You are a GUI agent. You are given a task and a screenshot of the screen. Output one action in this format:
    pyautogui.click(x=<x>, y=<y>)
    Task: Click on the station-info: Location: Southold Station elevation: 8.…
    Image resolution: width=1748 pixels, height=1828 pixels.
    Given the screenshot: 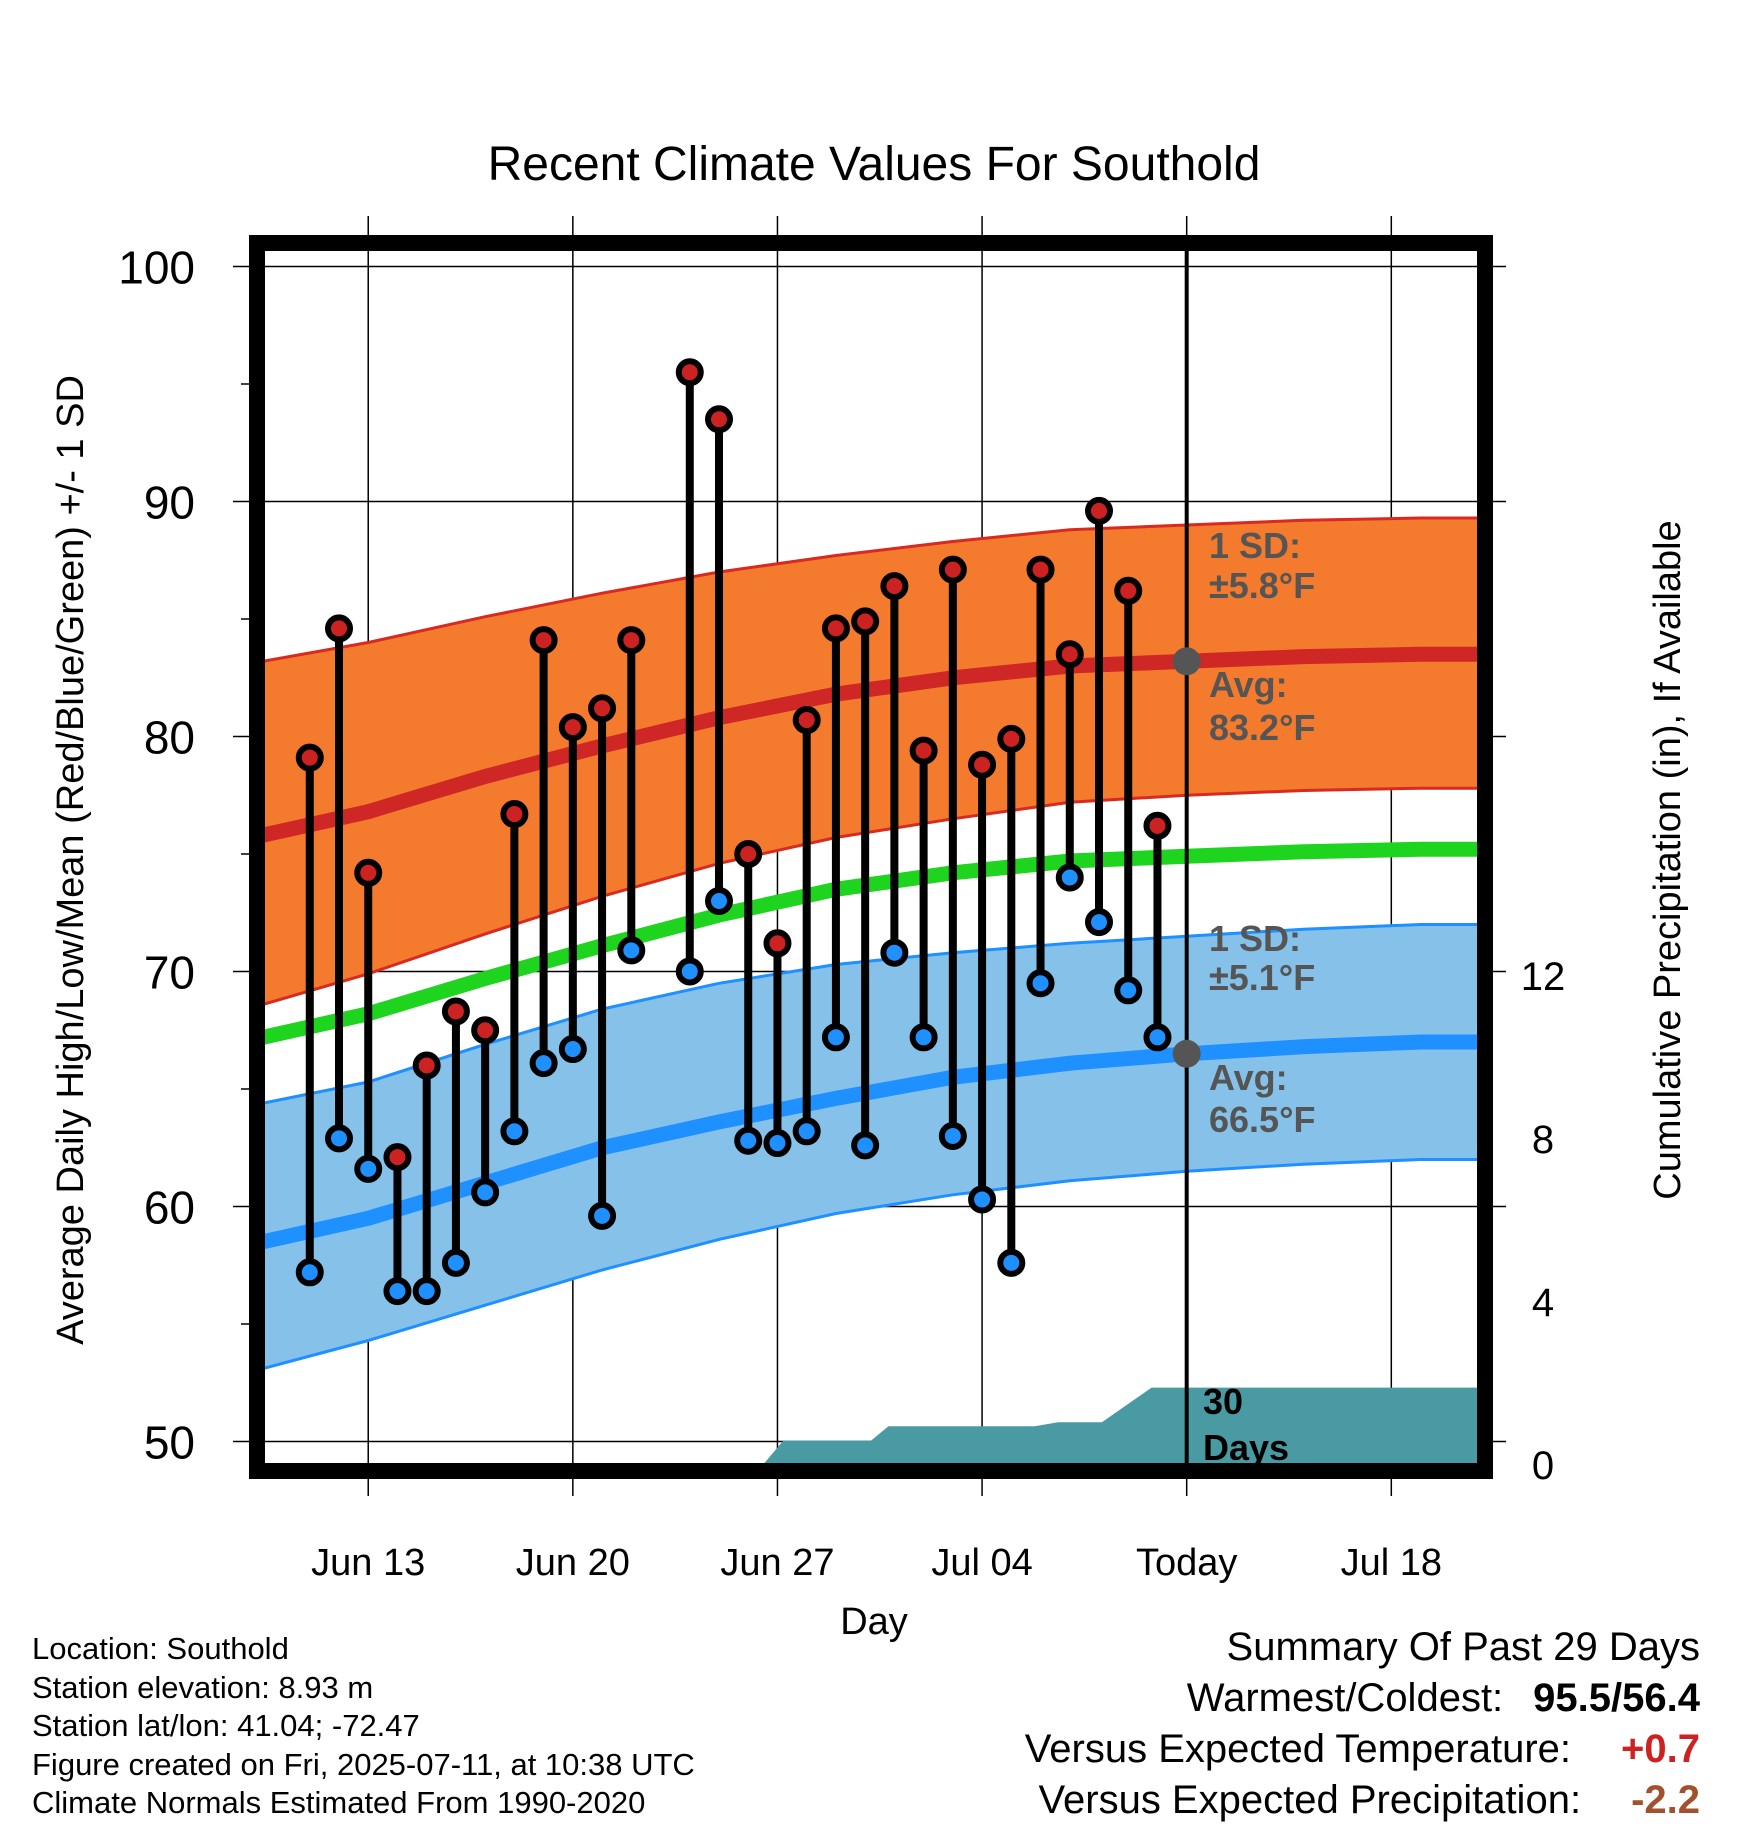 What is the action you would take?
    pyautogui.click(x=363, y=1726)
    